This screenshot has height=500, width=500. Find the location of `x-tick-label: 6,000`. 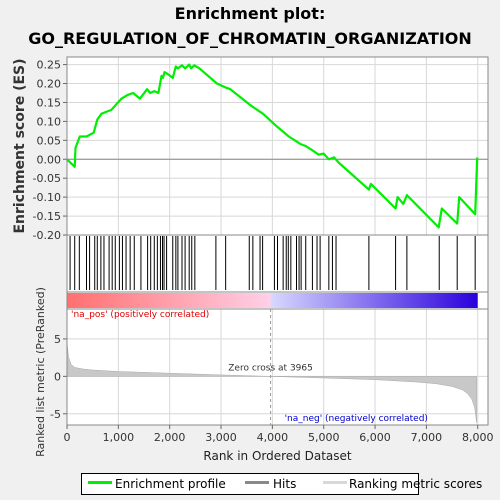

x-tick-label: 6,000 is located at coordinates (375, 437).